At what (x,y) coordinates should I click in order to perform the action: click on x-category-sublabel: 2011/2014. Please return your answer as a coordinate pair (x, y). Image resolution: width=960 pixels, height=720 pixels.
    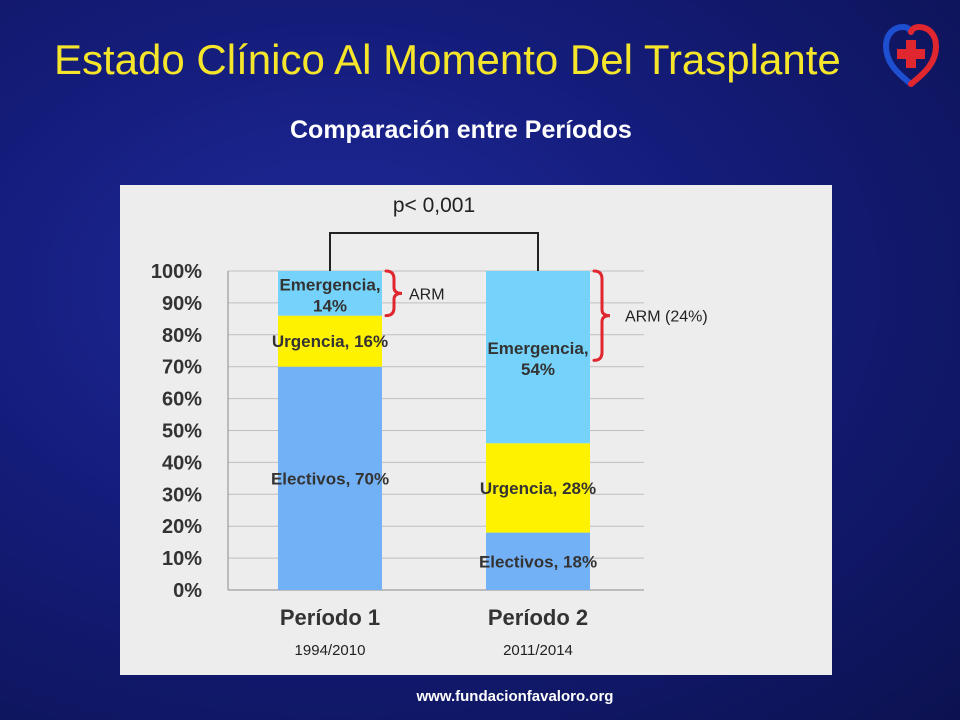
    Looking at the image, I should click on (538, 650).